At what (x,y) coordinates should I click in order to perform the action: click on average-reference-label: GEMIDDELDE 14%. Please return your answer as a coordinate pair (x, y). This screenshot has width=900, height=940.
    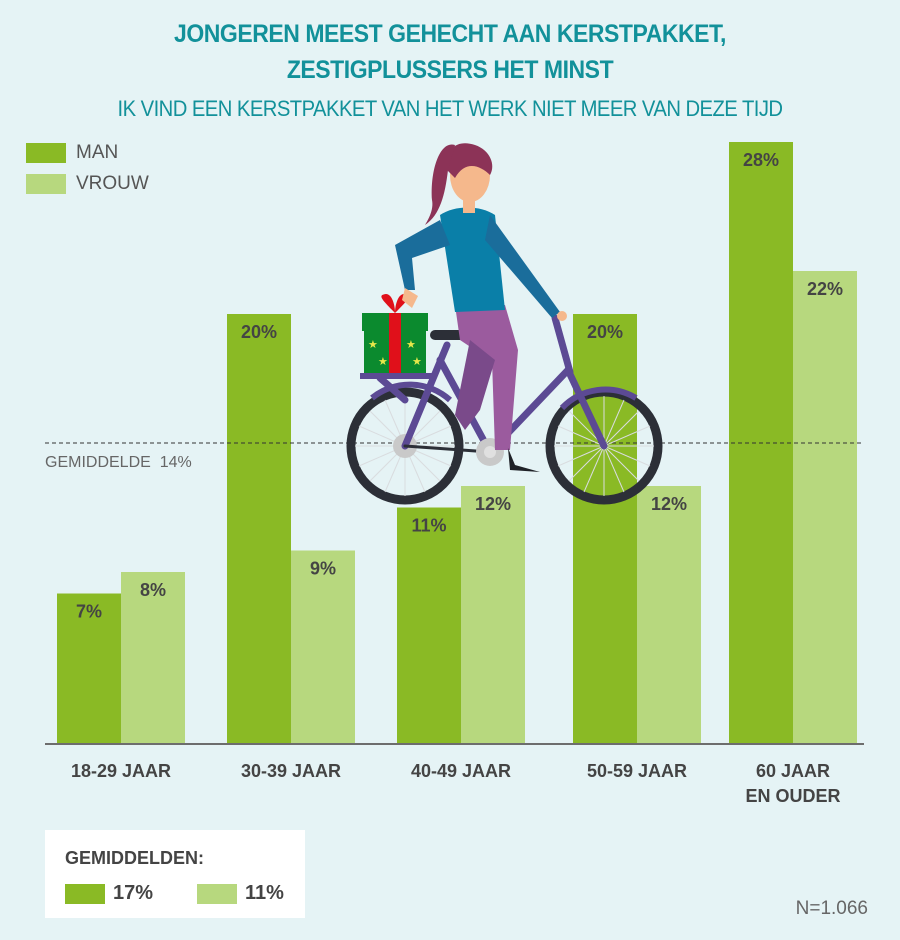
    Looking at the image, I should click on (118, 462).